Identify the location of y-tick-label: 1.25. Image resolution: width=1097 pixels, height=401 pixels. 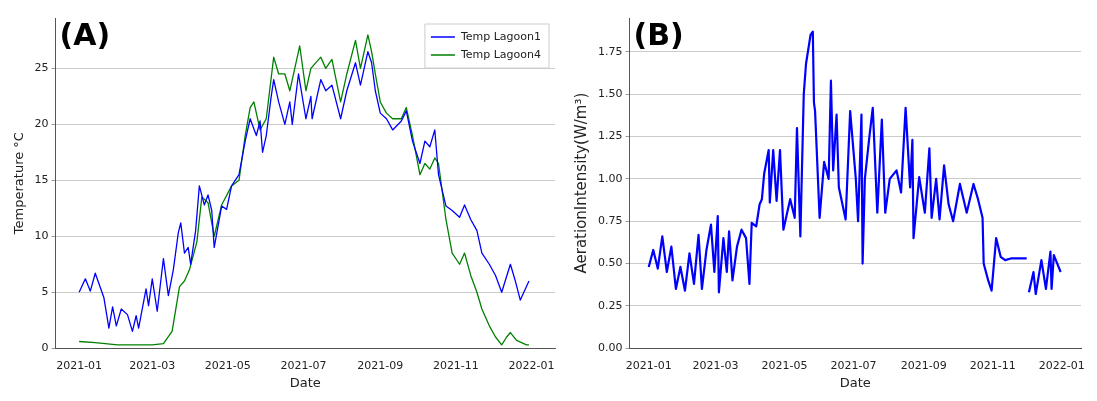
(610, 136).